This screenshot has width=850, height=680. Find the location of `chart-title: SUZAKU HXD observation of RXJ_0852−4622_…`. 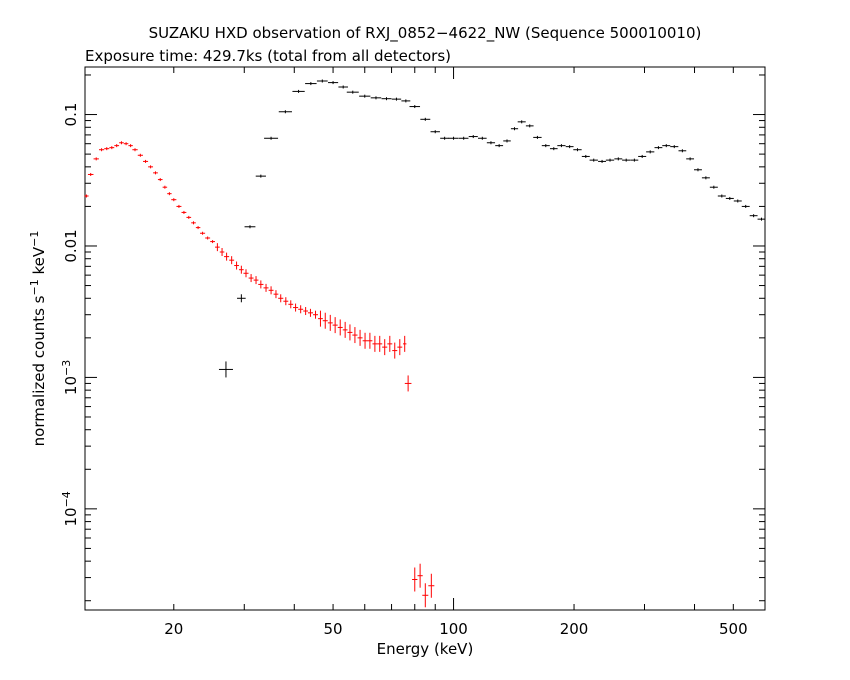

chart-title: SUZAKU HXD observation of RXJ_0852−4622_… is located at coordinates (425, 33).